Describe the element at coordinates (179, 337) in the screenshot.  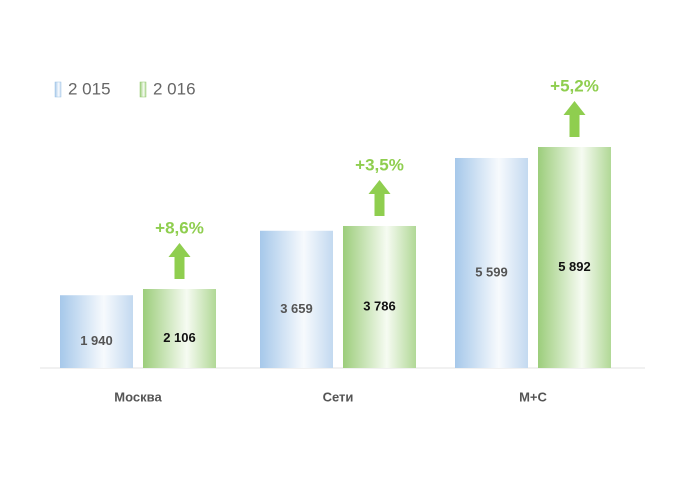
I see `value-label: 2 106` at that location.